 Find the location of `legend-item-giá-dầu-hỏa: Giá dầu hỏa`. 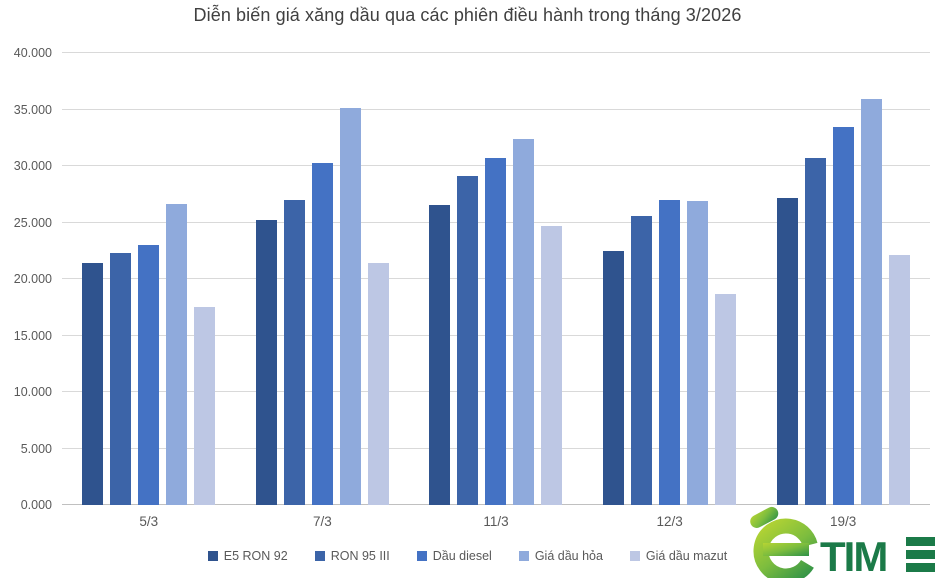

legend-item-giá-dầu-hỏa: Giá dầu hỏa is located at coordinates (560, 556).